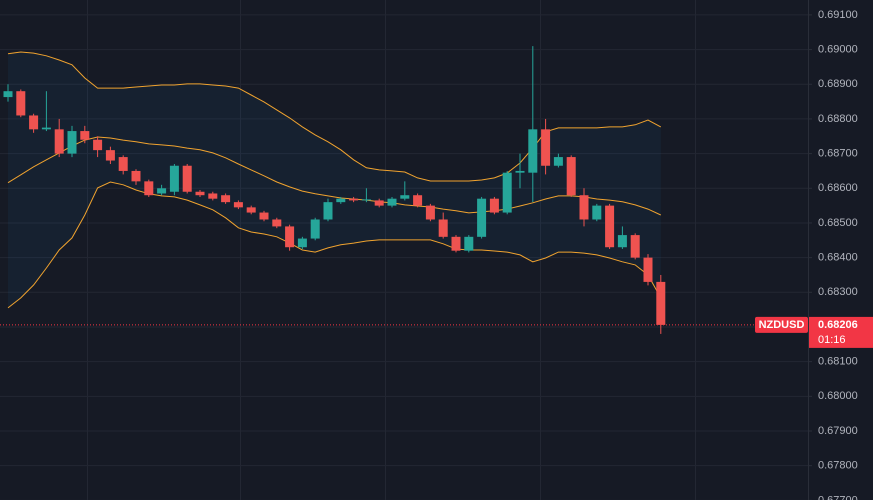  What do you see at coordinates (838, 119) in the screenshot?
I see `y-tick-label: 0.68800` at bounding box center [838, 119].